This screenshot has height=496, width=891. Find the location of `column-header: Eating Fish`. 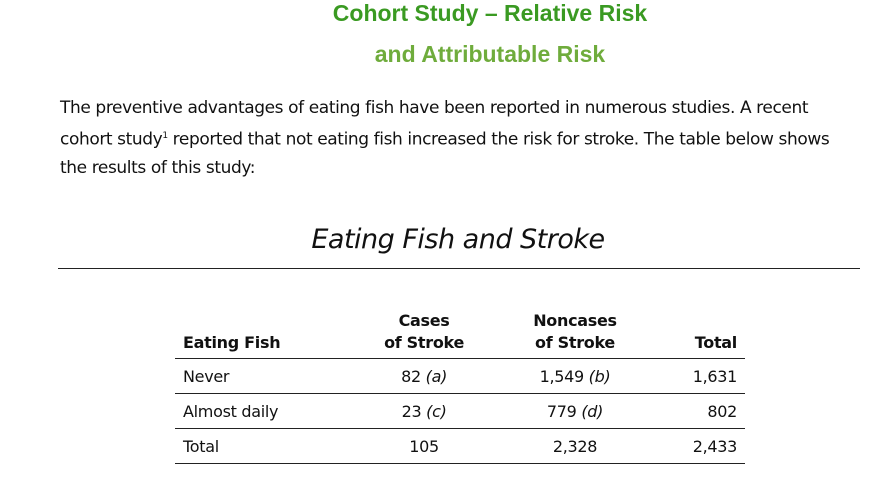

column-header: Eating Fish is located at coordinates (262, 334).